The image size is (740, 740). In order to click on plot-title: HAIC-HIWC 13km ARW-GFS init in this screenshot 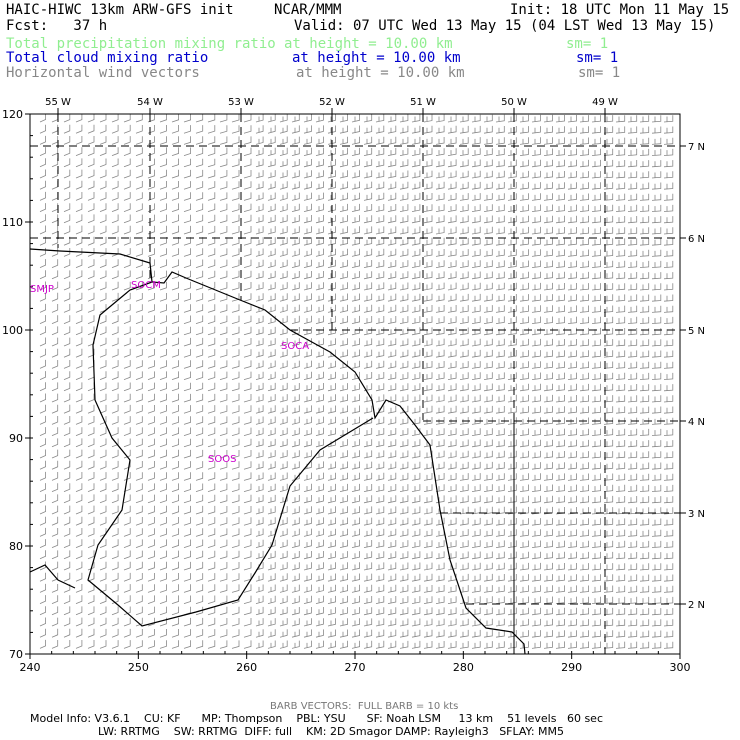, I will do `click(120, 10)`.